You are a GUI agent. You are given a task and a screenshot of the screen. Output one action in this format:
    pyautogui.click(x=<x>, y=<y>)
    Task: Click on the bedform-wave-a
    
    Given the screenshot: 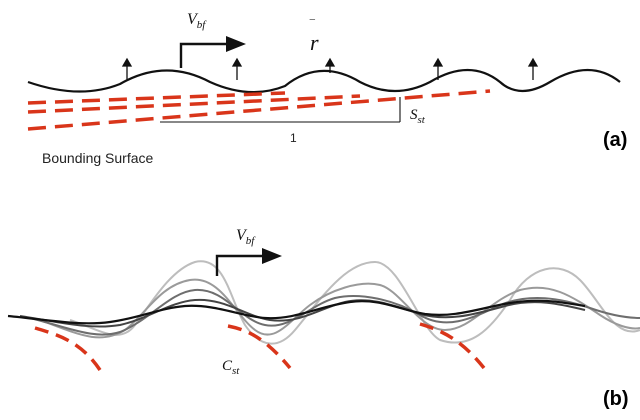 What is the action you would take?
    pyautogui.click(x=324, y=81)
    